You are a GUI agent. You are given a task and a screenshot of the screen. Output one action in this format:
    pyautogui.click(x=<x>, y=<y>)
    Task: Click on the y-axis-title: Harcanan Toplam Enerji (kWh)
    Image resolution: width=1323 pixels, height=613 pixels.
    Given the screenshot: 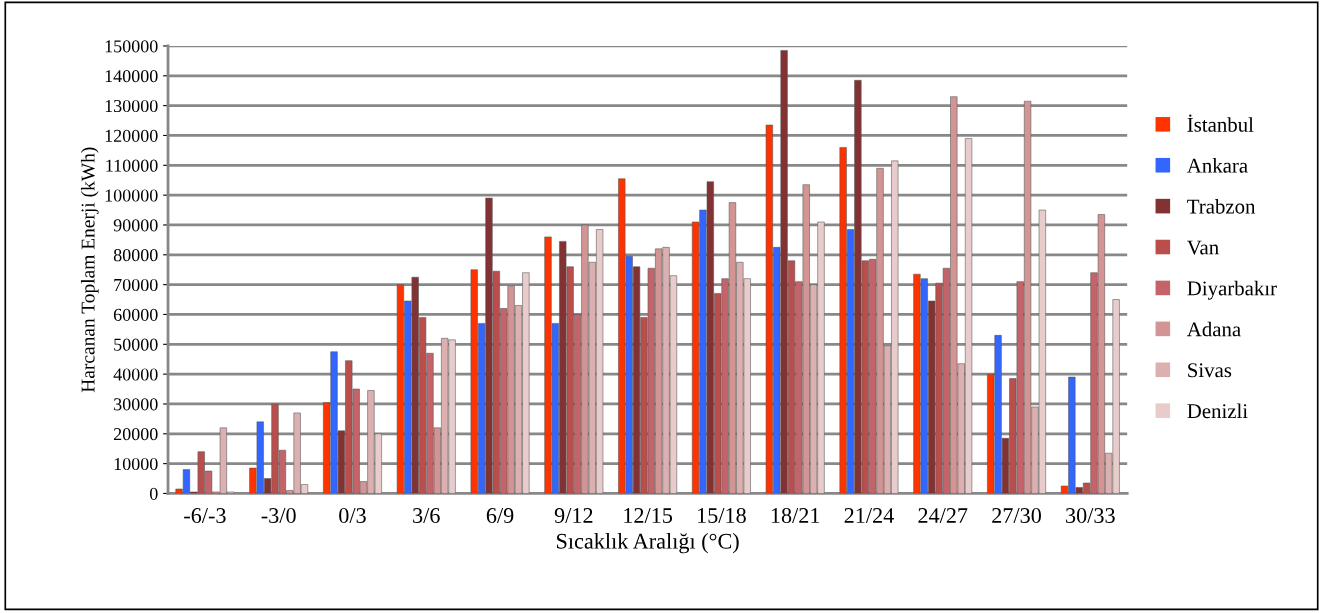 What is the action you would take?
    pyautogui.click(x=89, y=270)
    